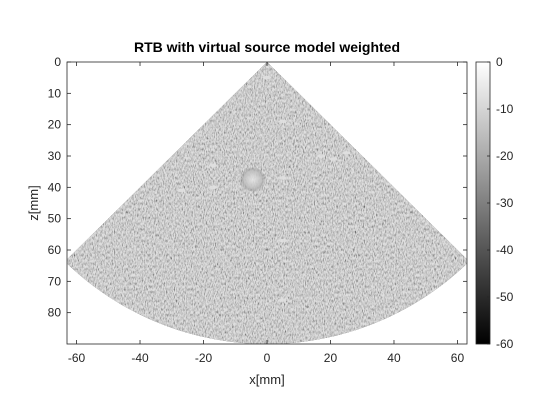 This screenshot has width=560, height=420. Describe the element at coordinates (55, 313) in the screenshot. I see `y-tick-label: 80` at that location.